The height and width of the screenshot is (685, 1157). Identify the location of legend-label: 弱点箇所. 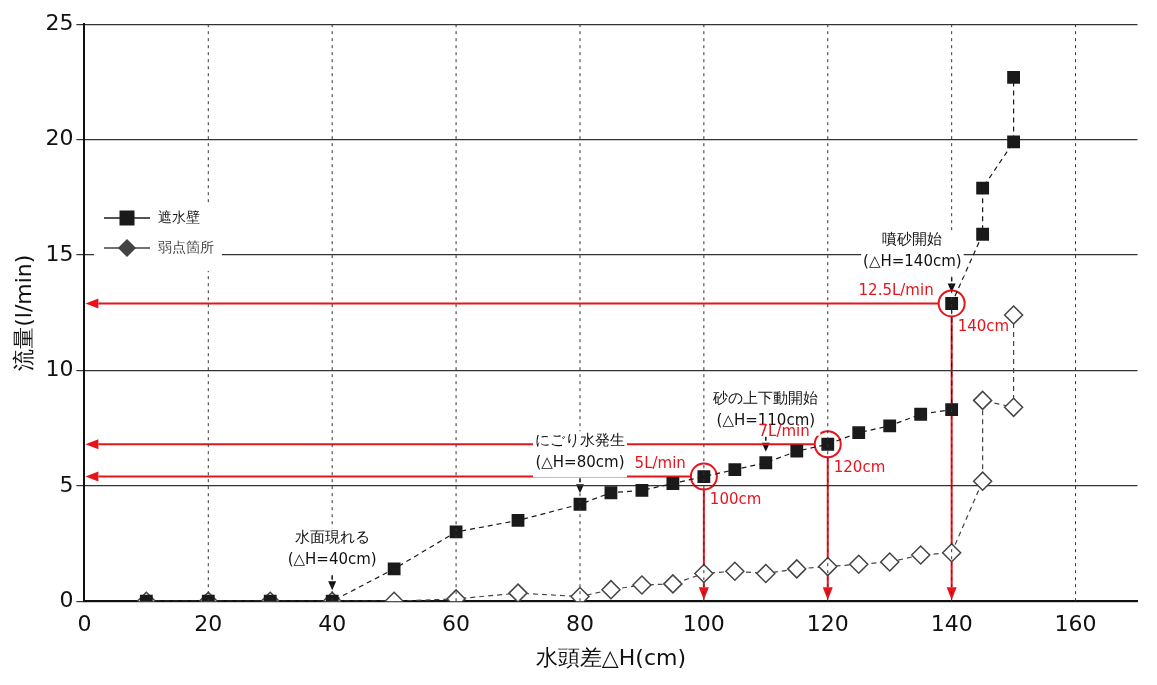
(186, 247).